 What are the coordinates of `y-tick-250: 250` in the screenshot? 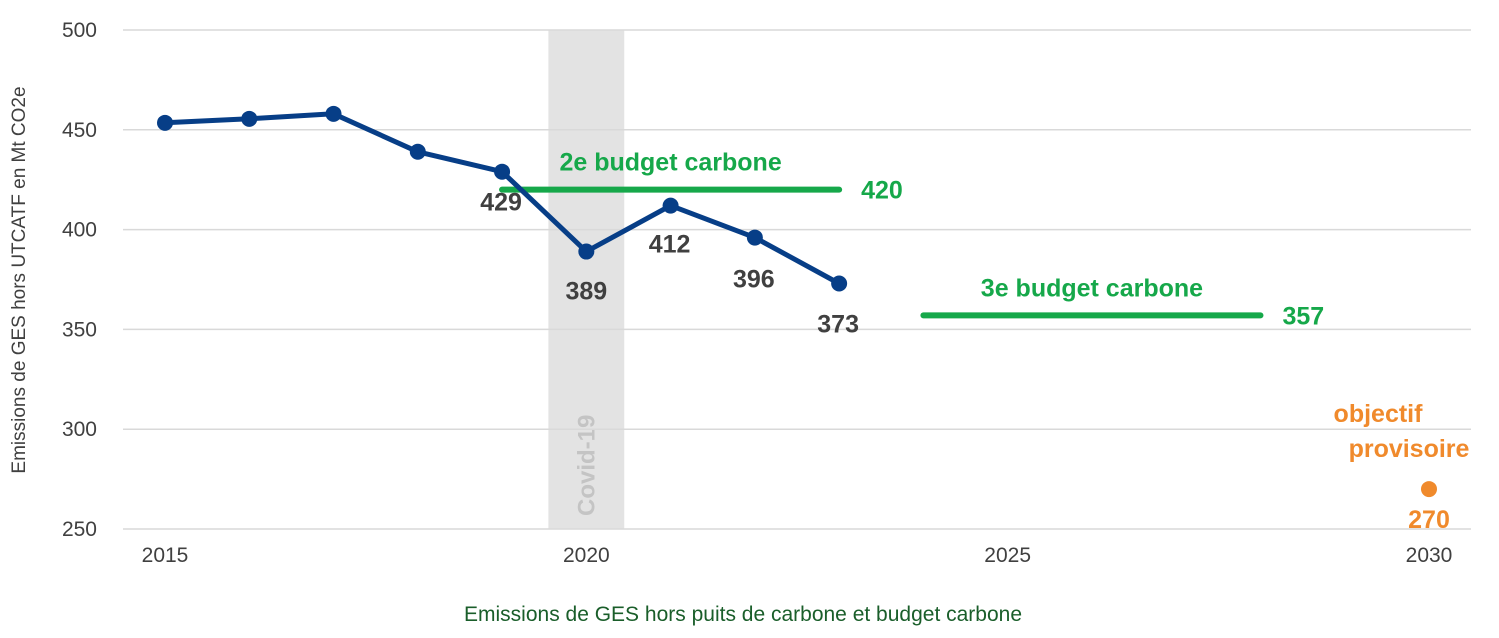 It's located at (79, 529).